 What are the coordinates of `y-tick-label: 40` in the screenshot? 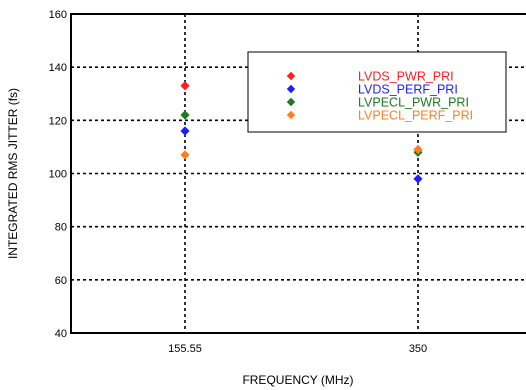 It's located at (61, 334).